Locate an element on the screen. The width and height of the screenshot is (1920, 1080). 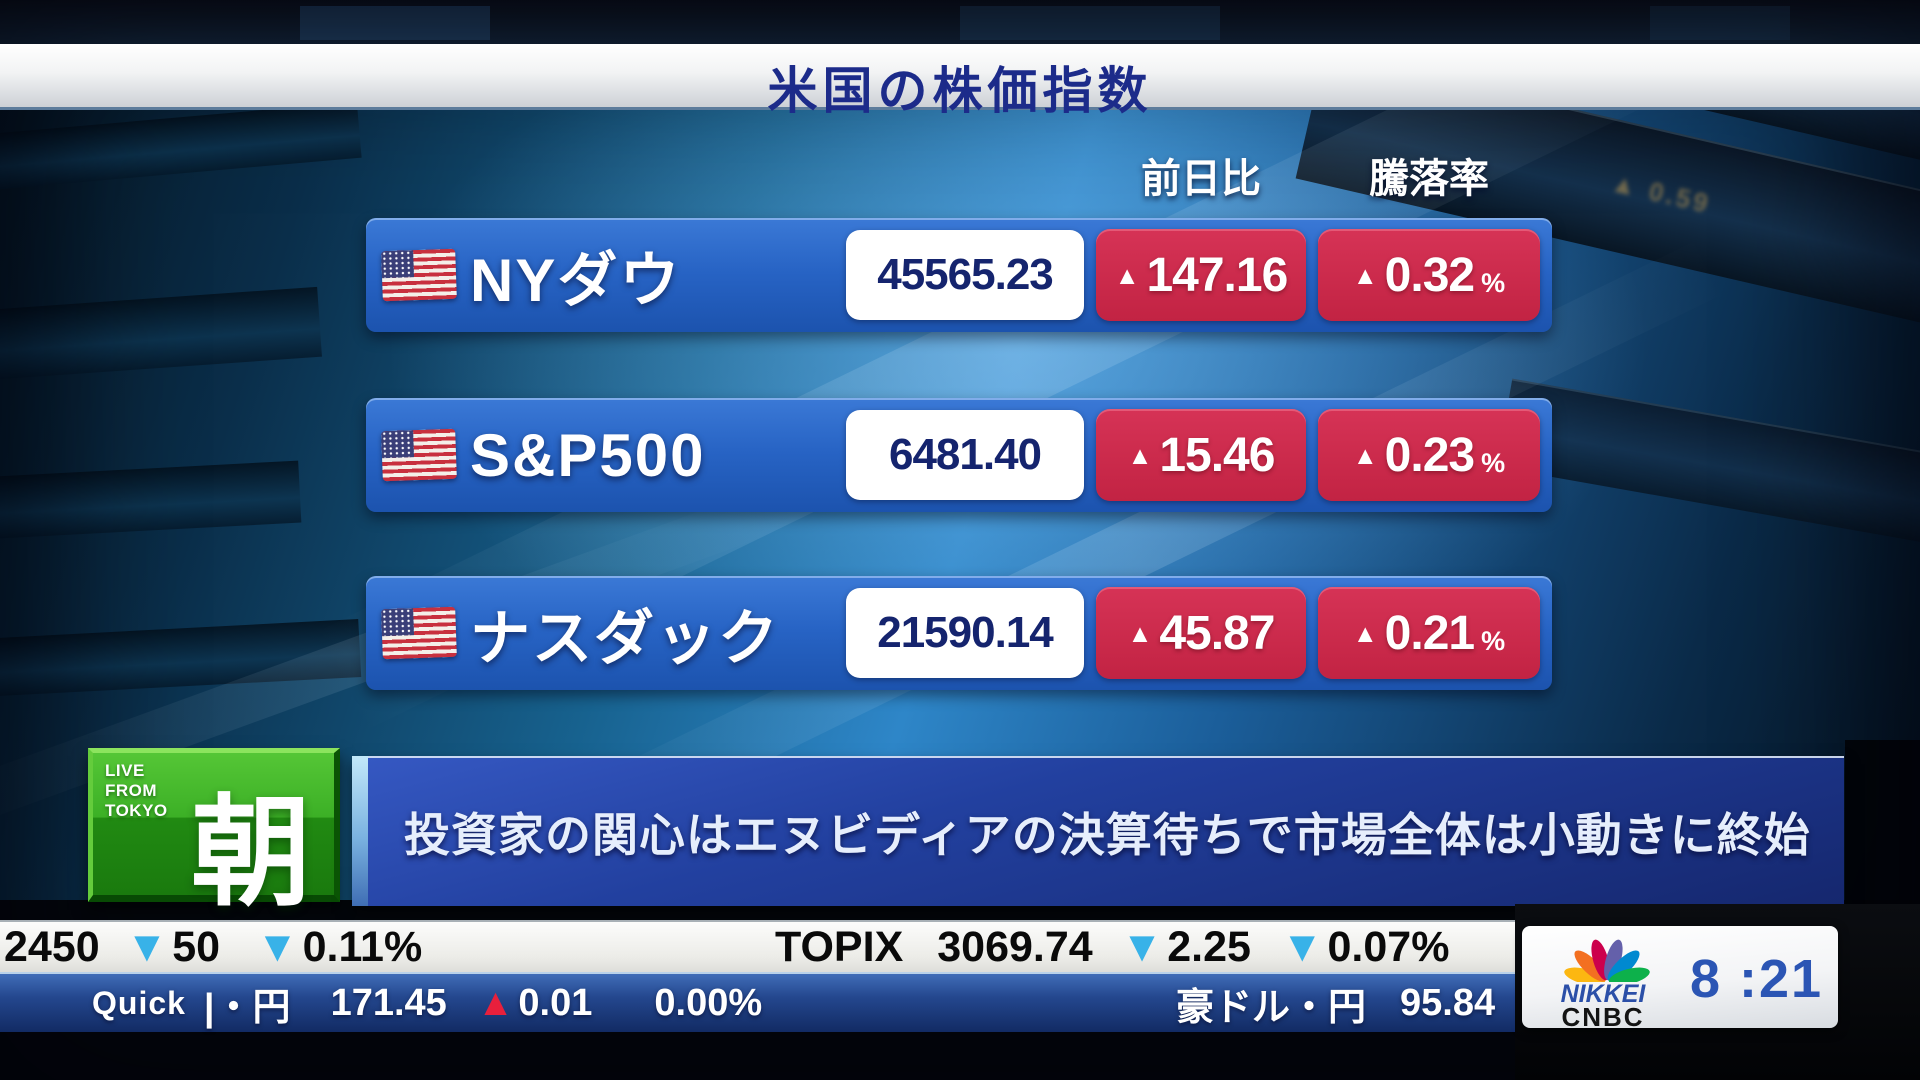
ticker-value: 2450 is located at coordinates (52, 946).